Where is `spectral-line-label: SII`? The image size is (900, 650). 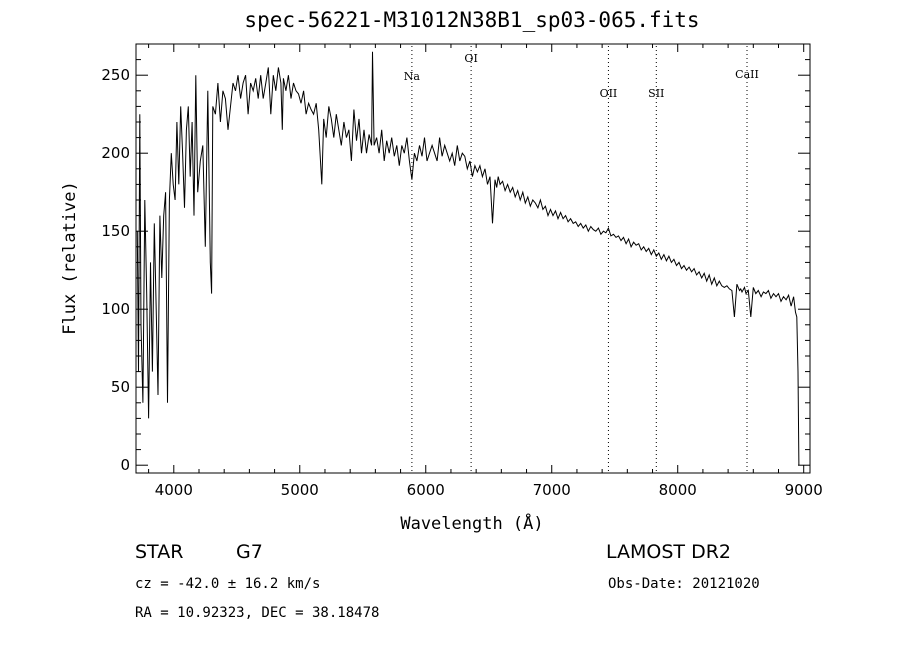 spectral-line-label: SII is located at coordinates (656, 93).